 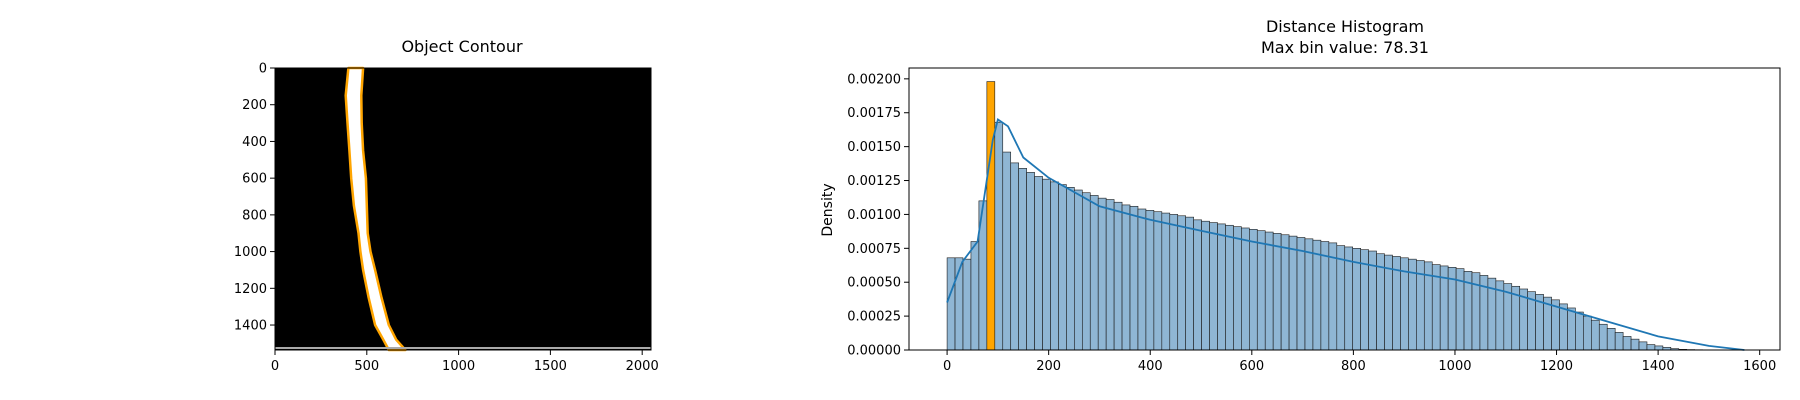 What do you see at coordinates (1345, 26) in the screenshot?
I see `histogram-title: Distance Histogram` at bounding box center [1345, 26].